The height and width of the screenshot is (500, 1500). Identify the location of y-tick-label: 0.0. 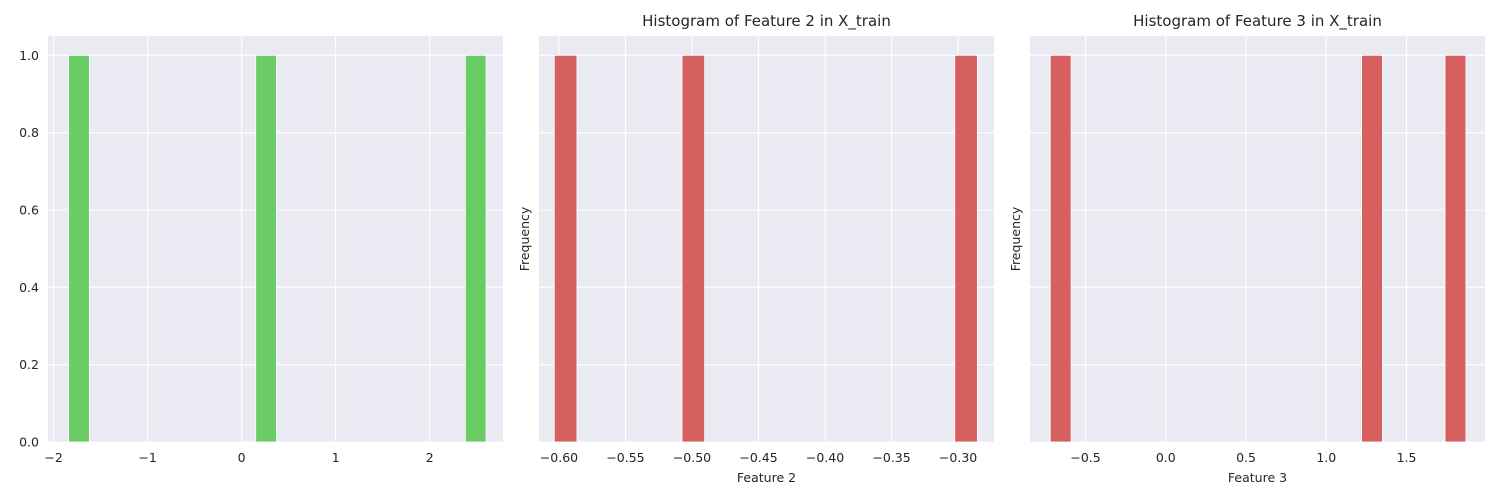
(29, 442).